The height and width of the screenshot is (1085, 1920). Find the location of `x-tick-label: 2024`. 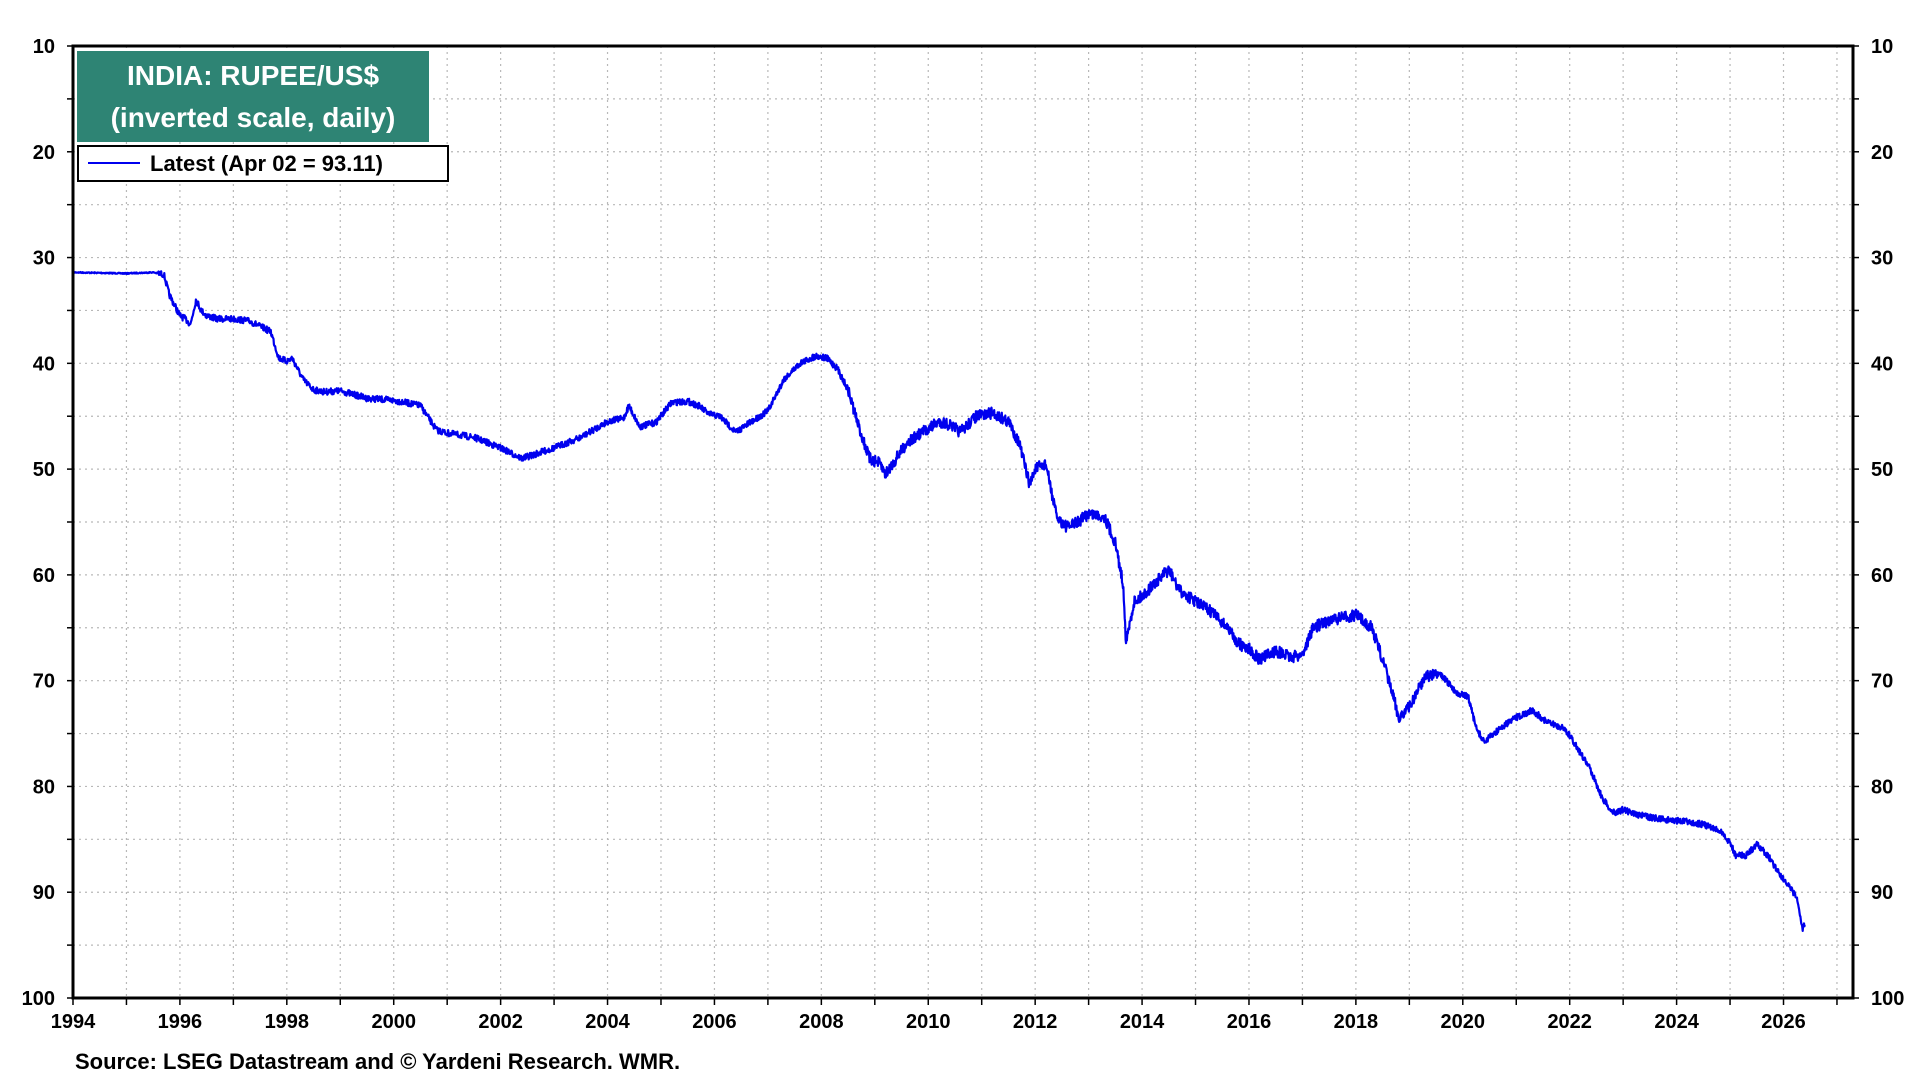

x-tick-label: 2024 is located at coordinates (1676, 1022).